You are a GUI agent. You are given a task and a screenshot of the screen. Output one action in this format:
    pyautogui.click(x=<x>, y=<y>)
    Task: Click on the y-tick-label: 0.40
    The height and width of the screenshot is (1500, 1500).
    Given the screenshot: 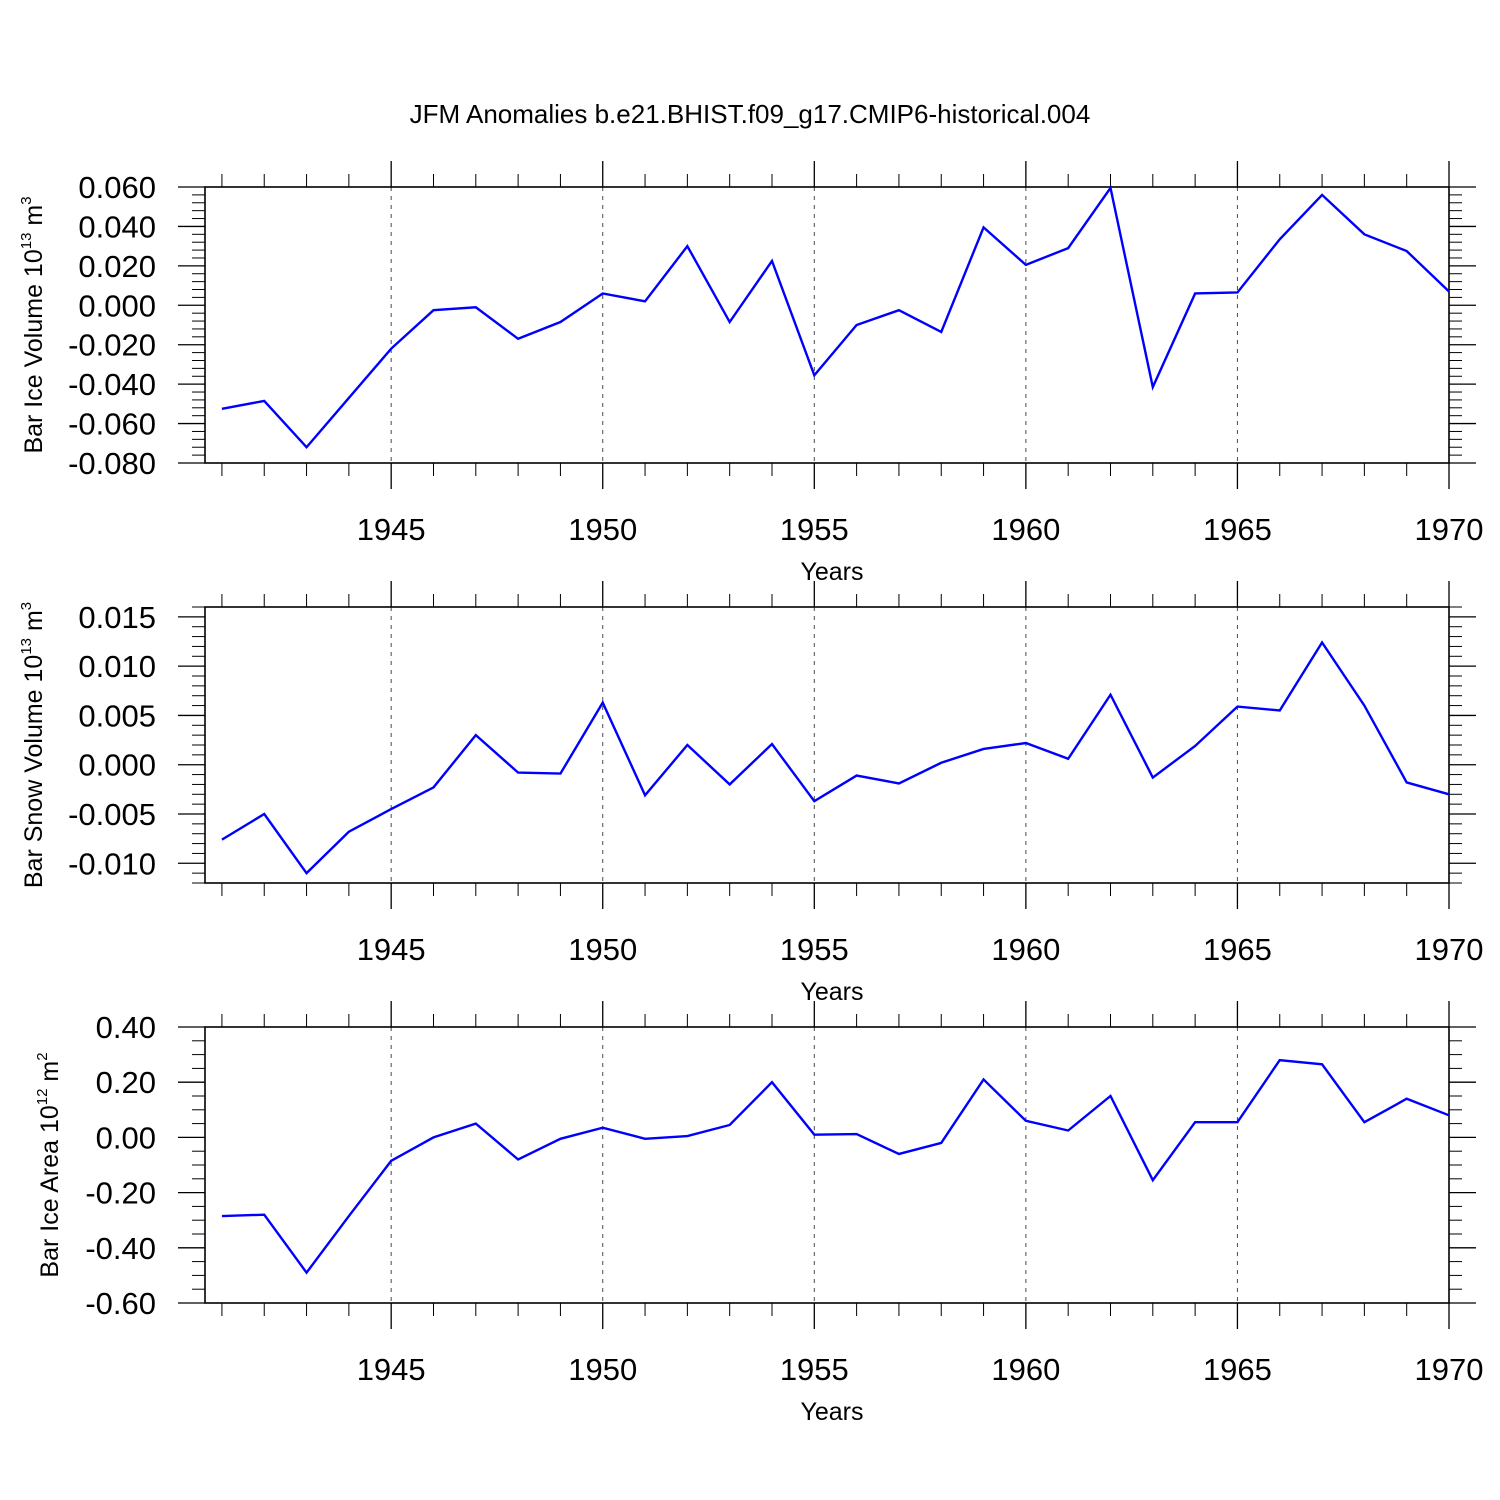 What is the action you would take?
    pyautogui.click(x=126, y=1027)
    